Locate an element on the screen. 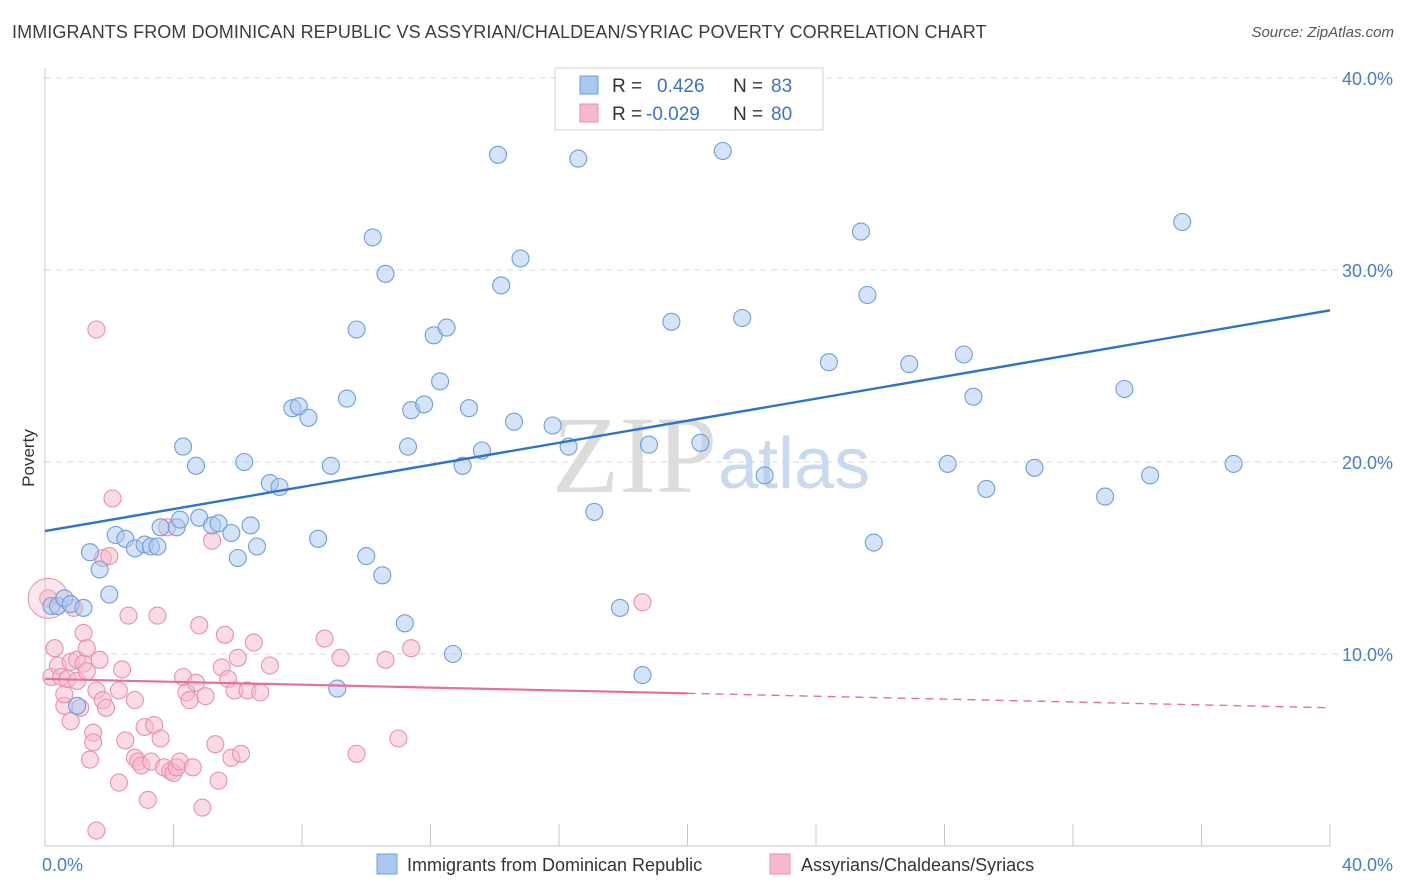 This screenshot has height=892, width=1406. y-axis-label: Poverty is located at coordinates (28, 458).